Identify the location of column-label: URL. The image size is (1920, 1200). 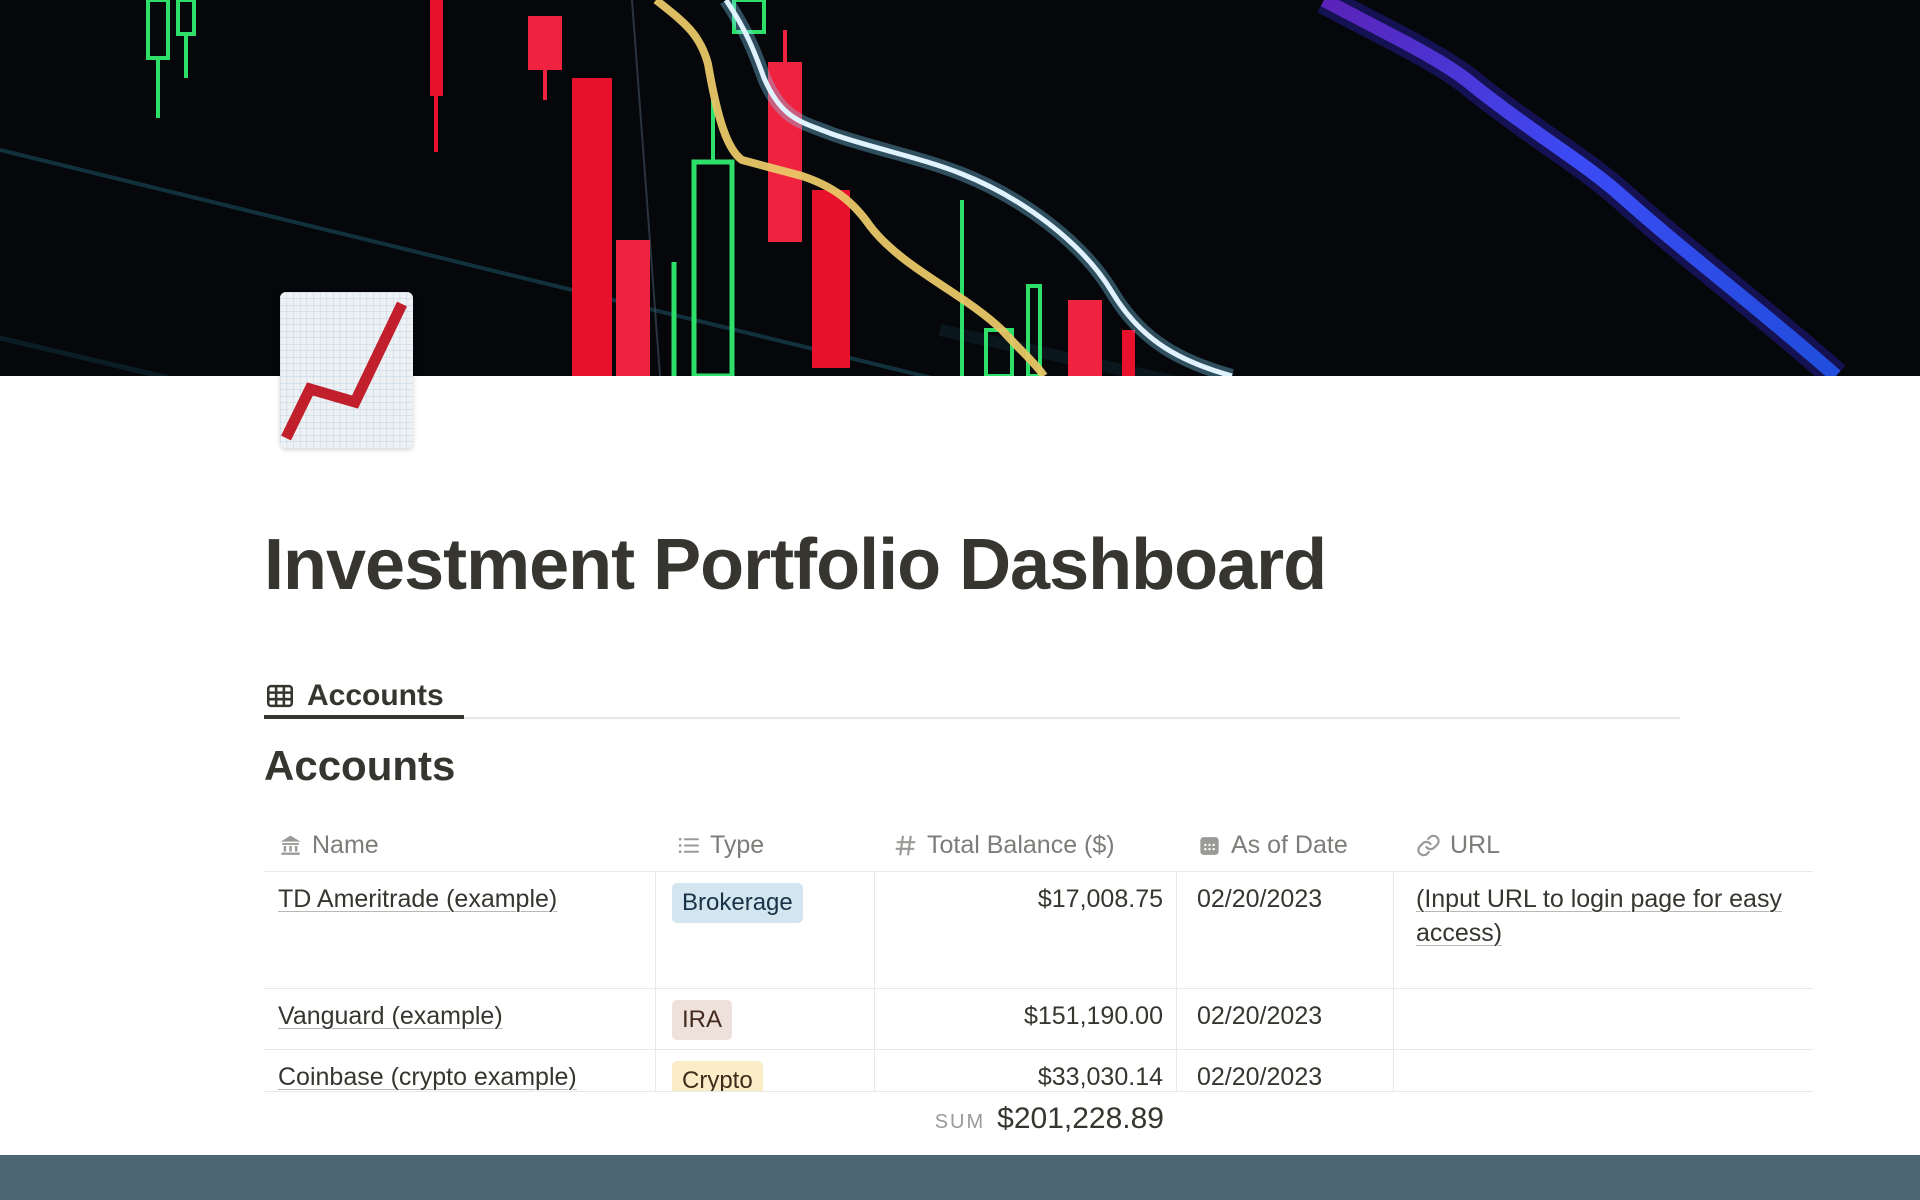
(1475, 845).